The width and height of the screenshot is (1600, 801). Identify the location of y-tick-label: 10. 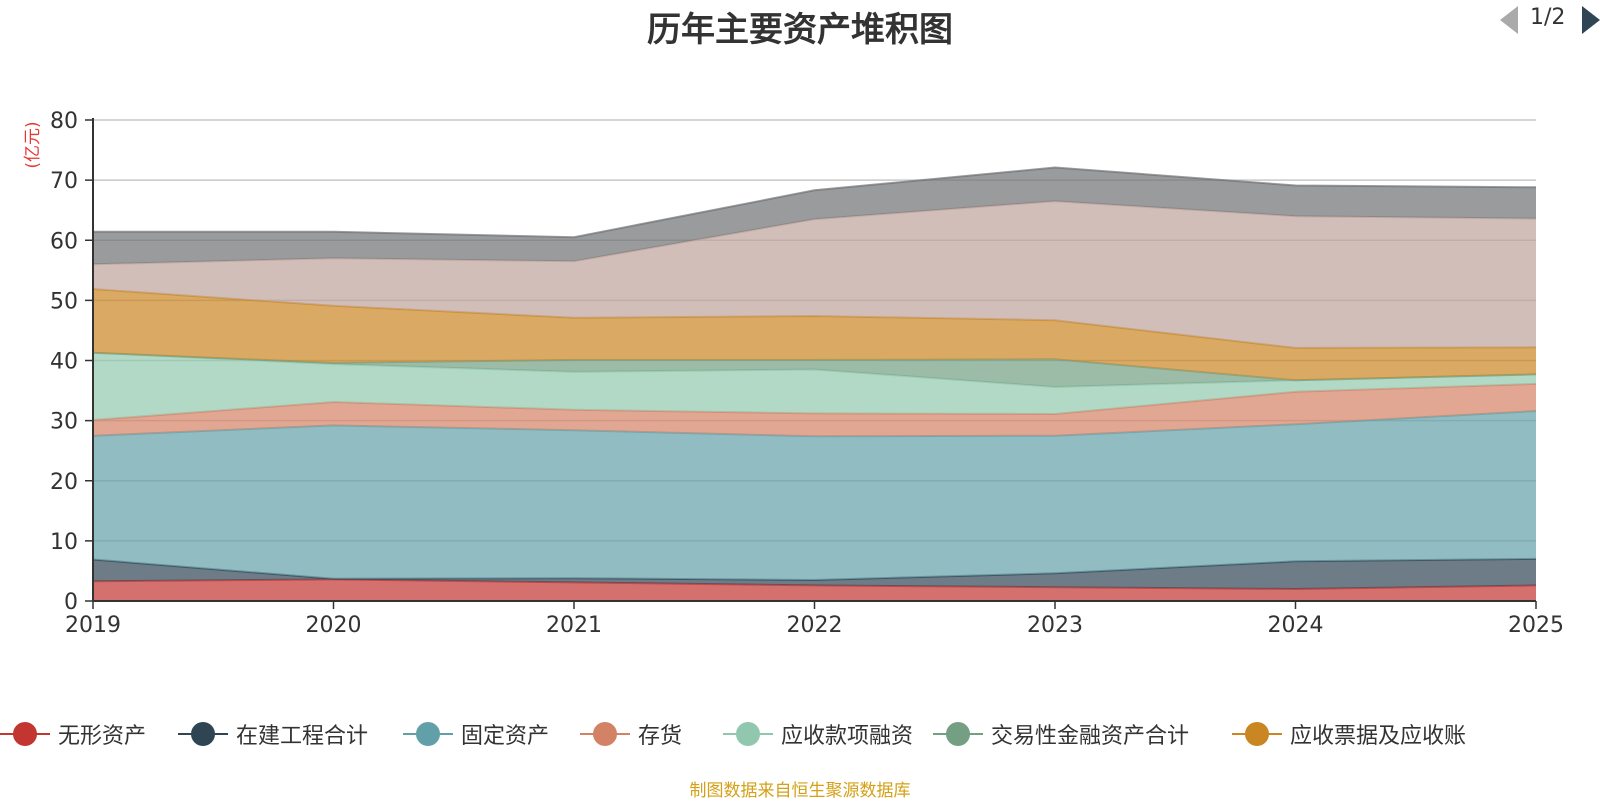
(64, 542).